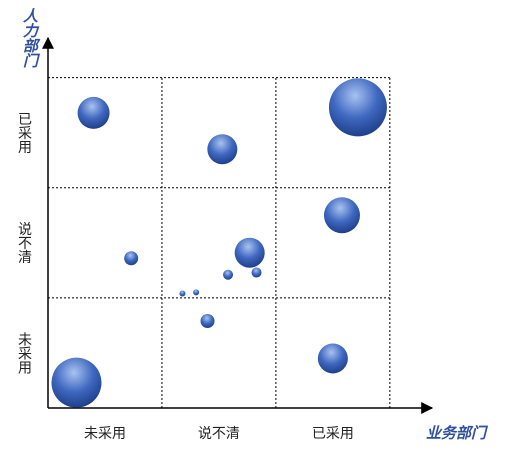  Describe the element at coordinates (105, 434) in the screenshot. I see `x-tick-label: 未采用` at that location.